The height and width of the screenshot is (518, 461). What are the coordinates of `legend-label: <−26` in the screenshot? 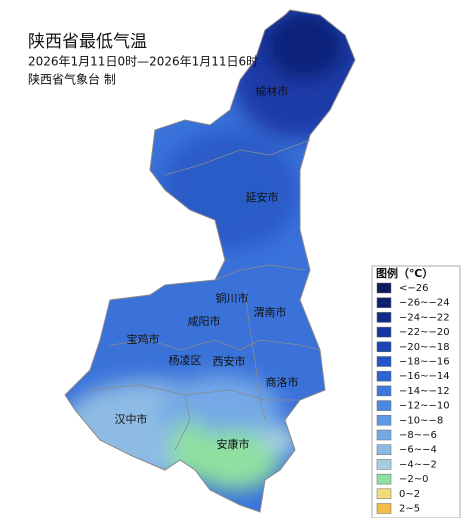 It's located at (413, 288).